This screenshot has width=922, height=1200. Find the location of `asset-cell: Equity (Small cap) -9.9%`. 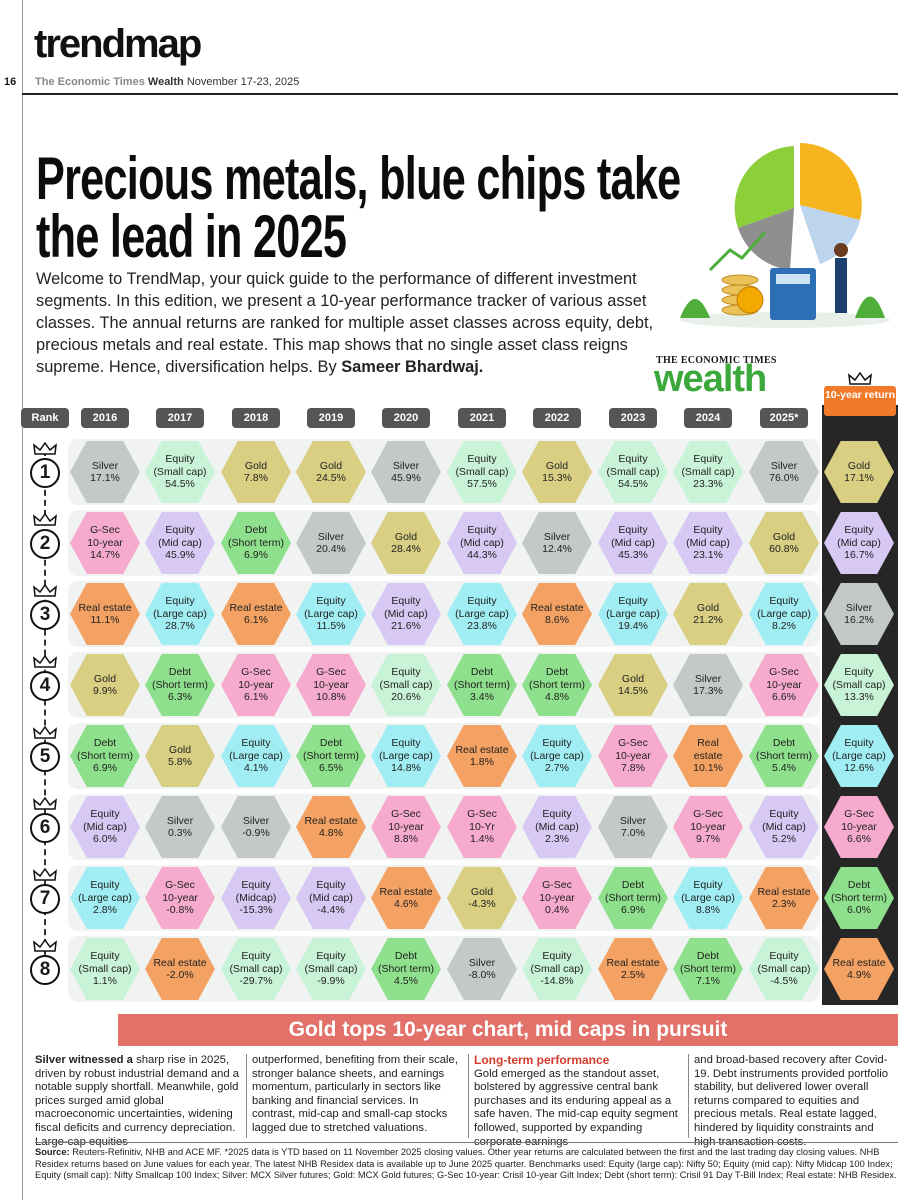

asset-cell: Equity (Small cap) -9.9% is located at coordinates (331, 969).